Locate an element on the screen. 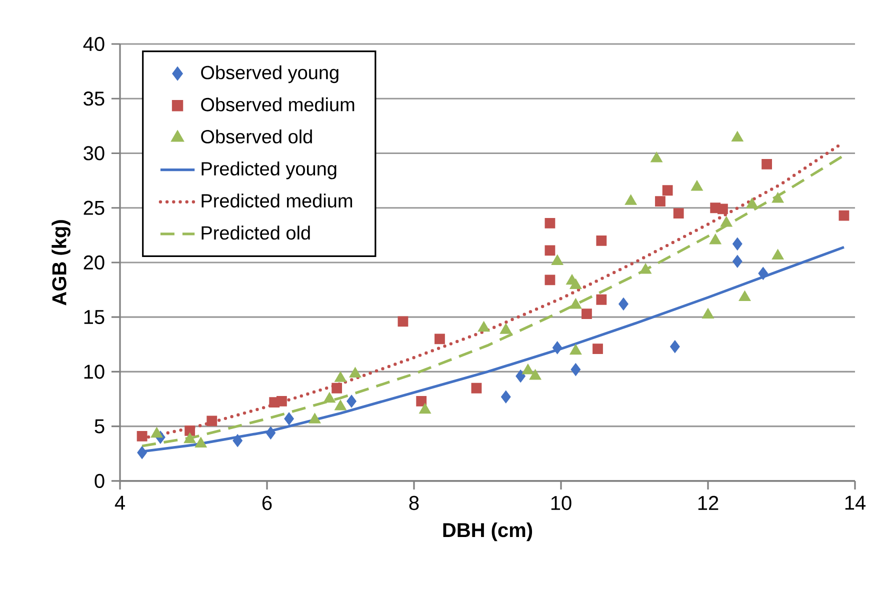 Image resolution: width=890 pixels, height=593 pixels. y-axis-title: AGB (kg) is located at coordinates (61, 263).